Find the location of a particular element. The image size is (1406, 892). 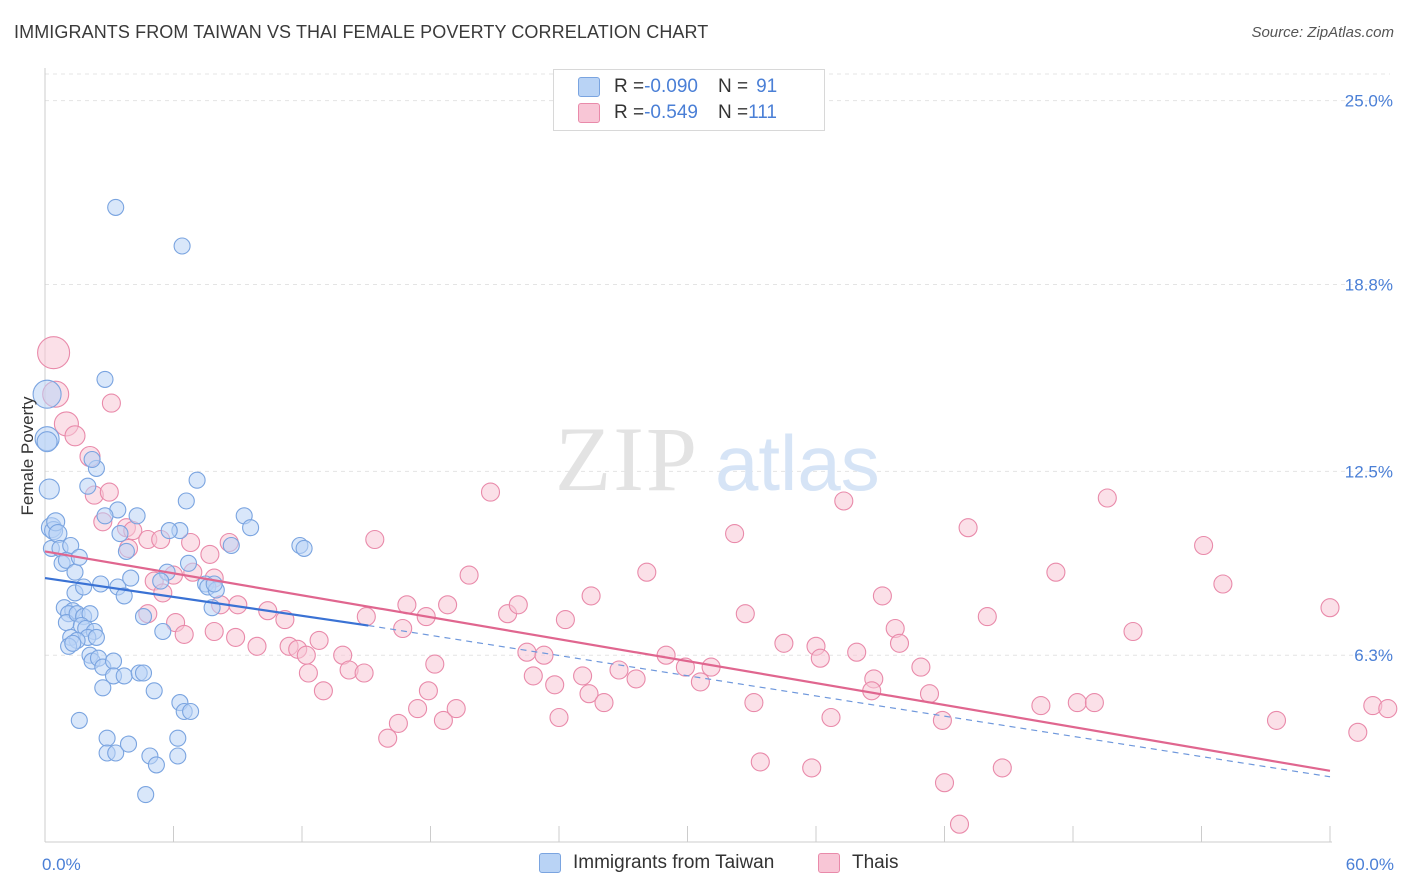

series-label-thais: Thais is located at coordinates (875, 862).